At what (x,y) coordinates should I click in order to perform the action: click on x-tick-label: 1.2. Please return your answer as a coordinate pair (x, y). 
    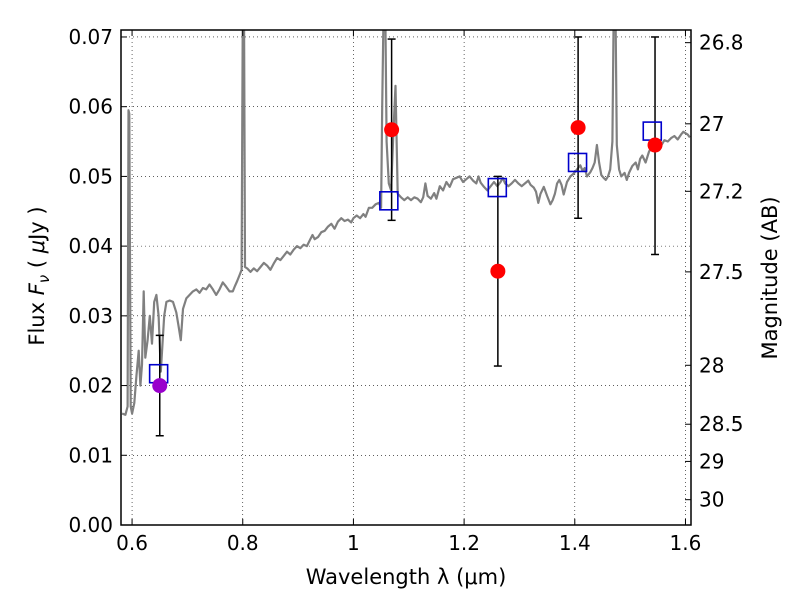
    Looking at the image, I should click on (464, 543).